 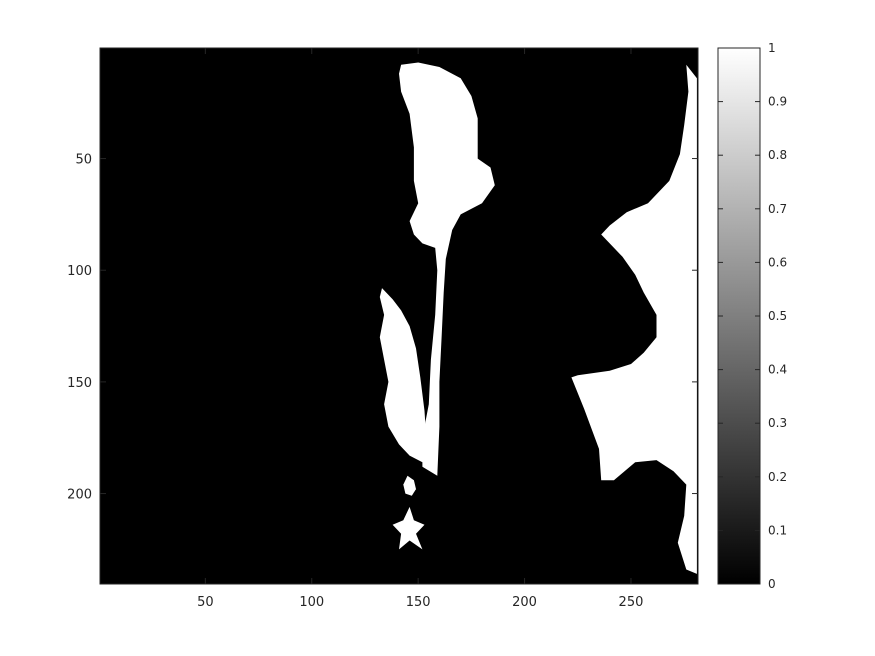 I want to click on white-region-hand, so click(x=403, y=375).